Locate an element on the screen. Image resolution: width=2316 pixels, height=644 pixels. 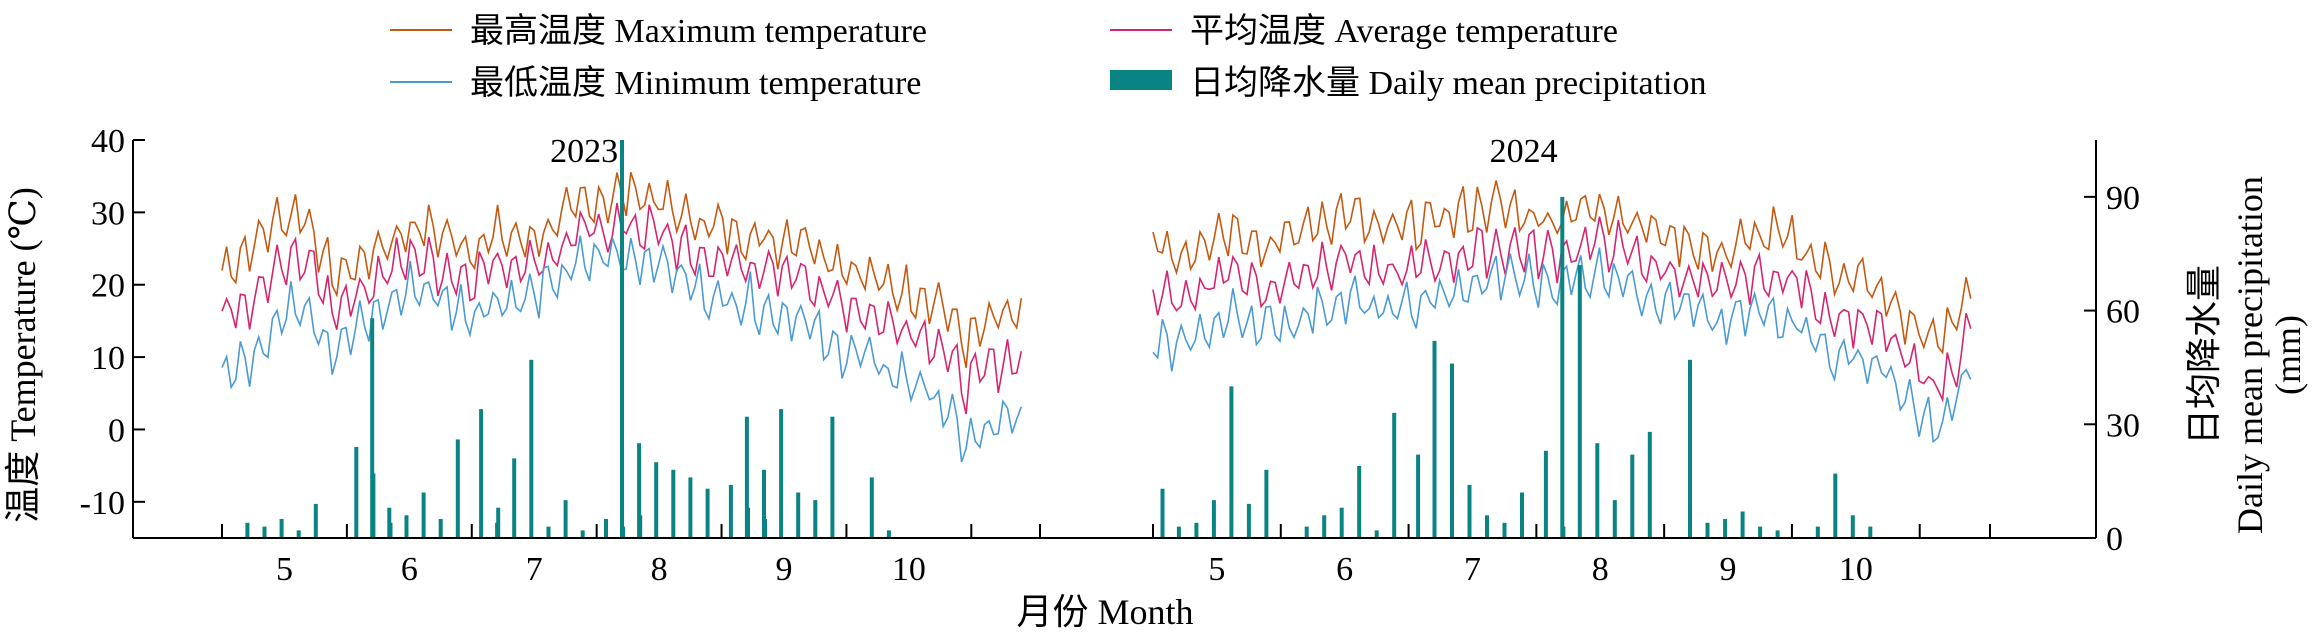
y-tick-label-left: 10 is located at coordinates (108, 358).